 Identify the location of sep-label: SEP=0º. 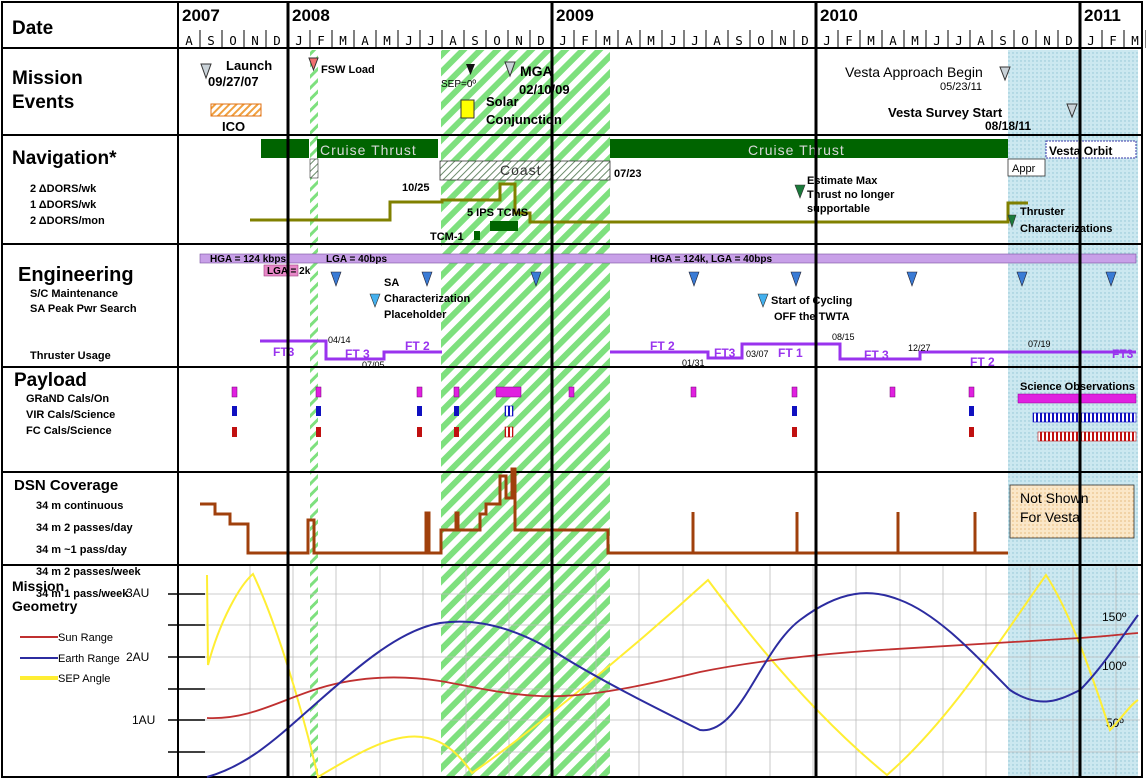
(458, 84).